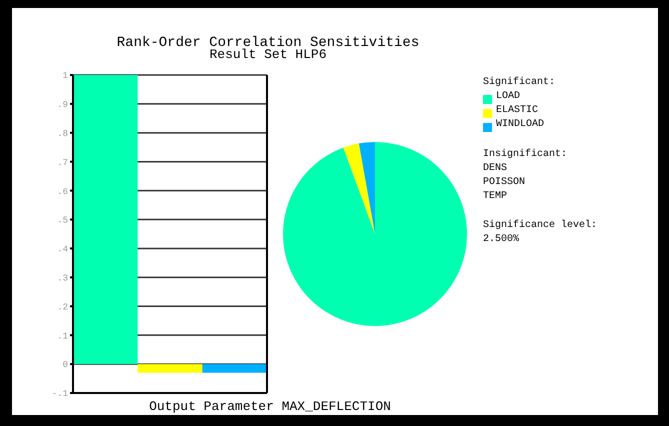  Describe the element at coordinates (65, 76) in the screenshot. I see `y-tick-label: 1` at that location.